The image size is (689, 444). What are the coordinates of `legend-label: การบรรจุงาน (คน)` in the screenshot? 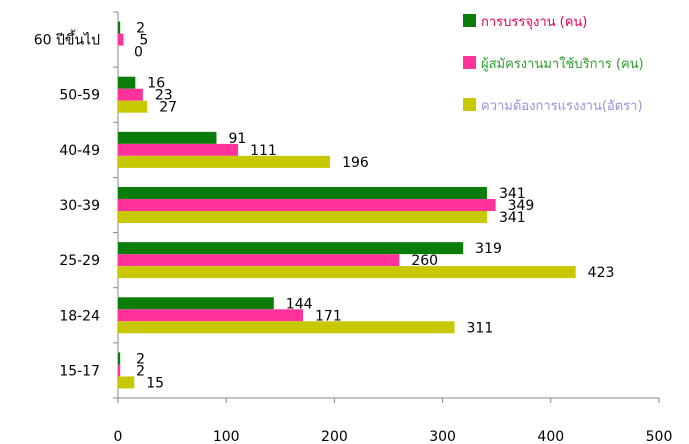 It's located at (534, 22).